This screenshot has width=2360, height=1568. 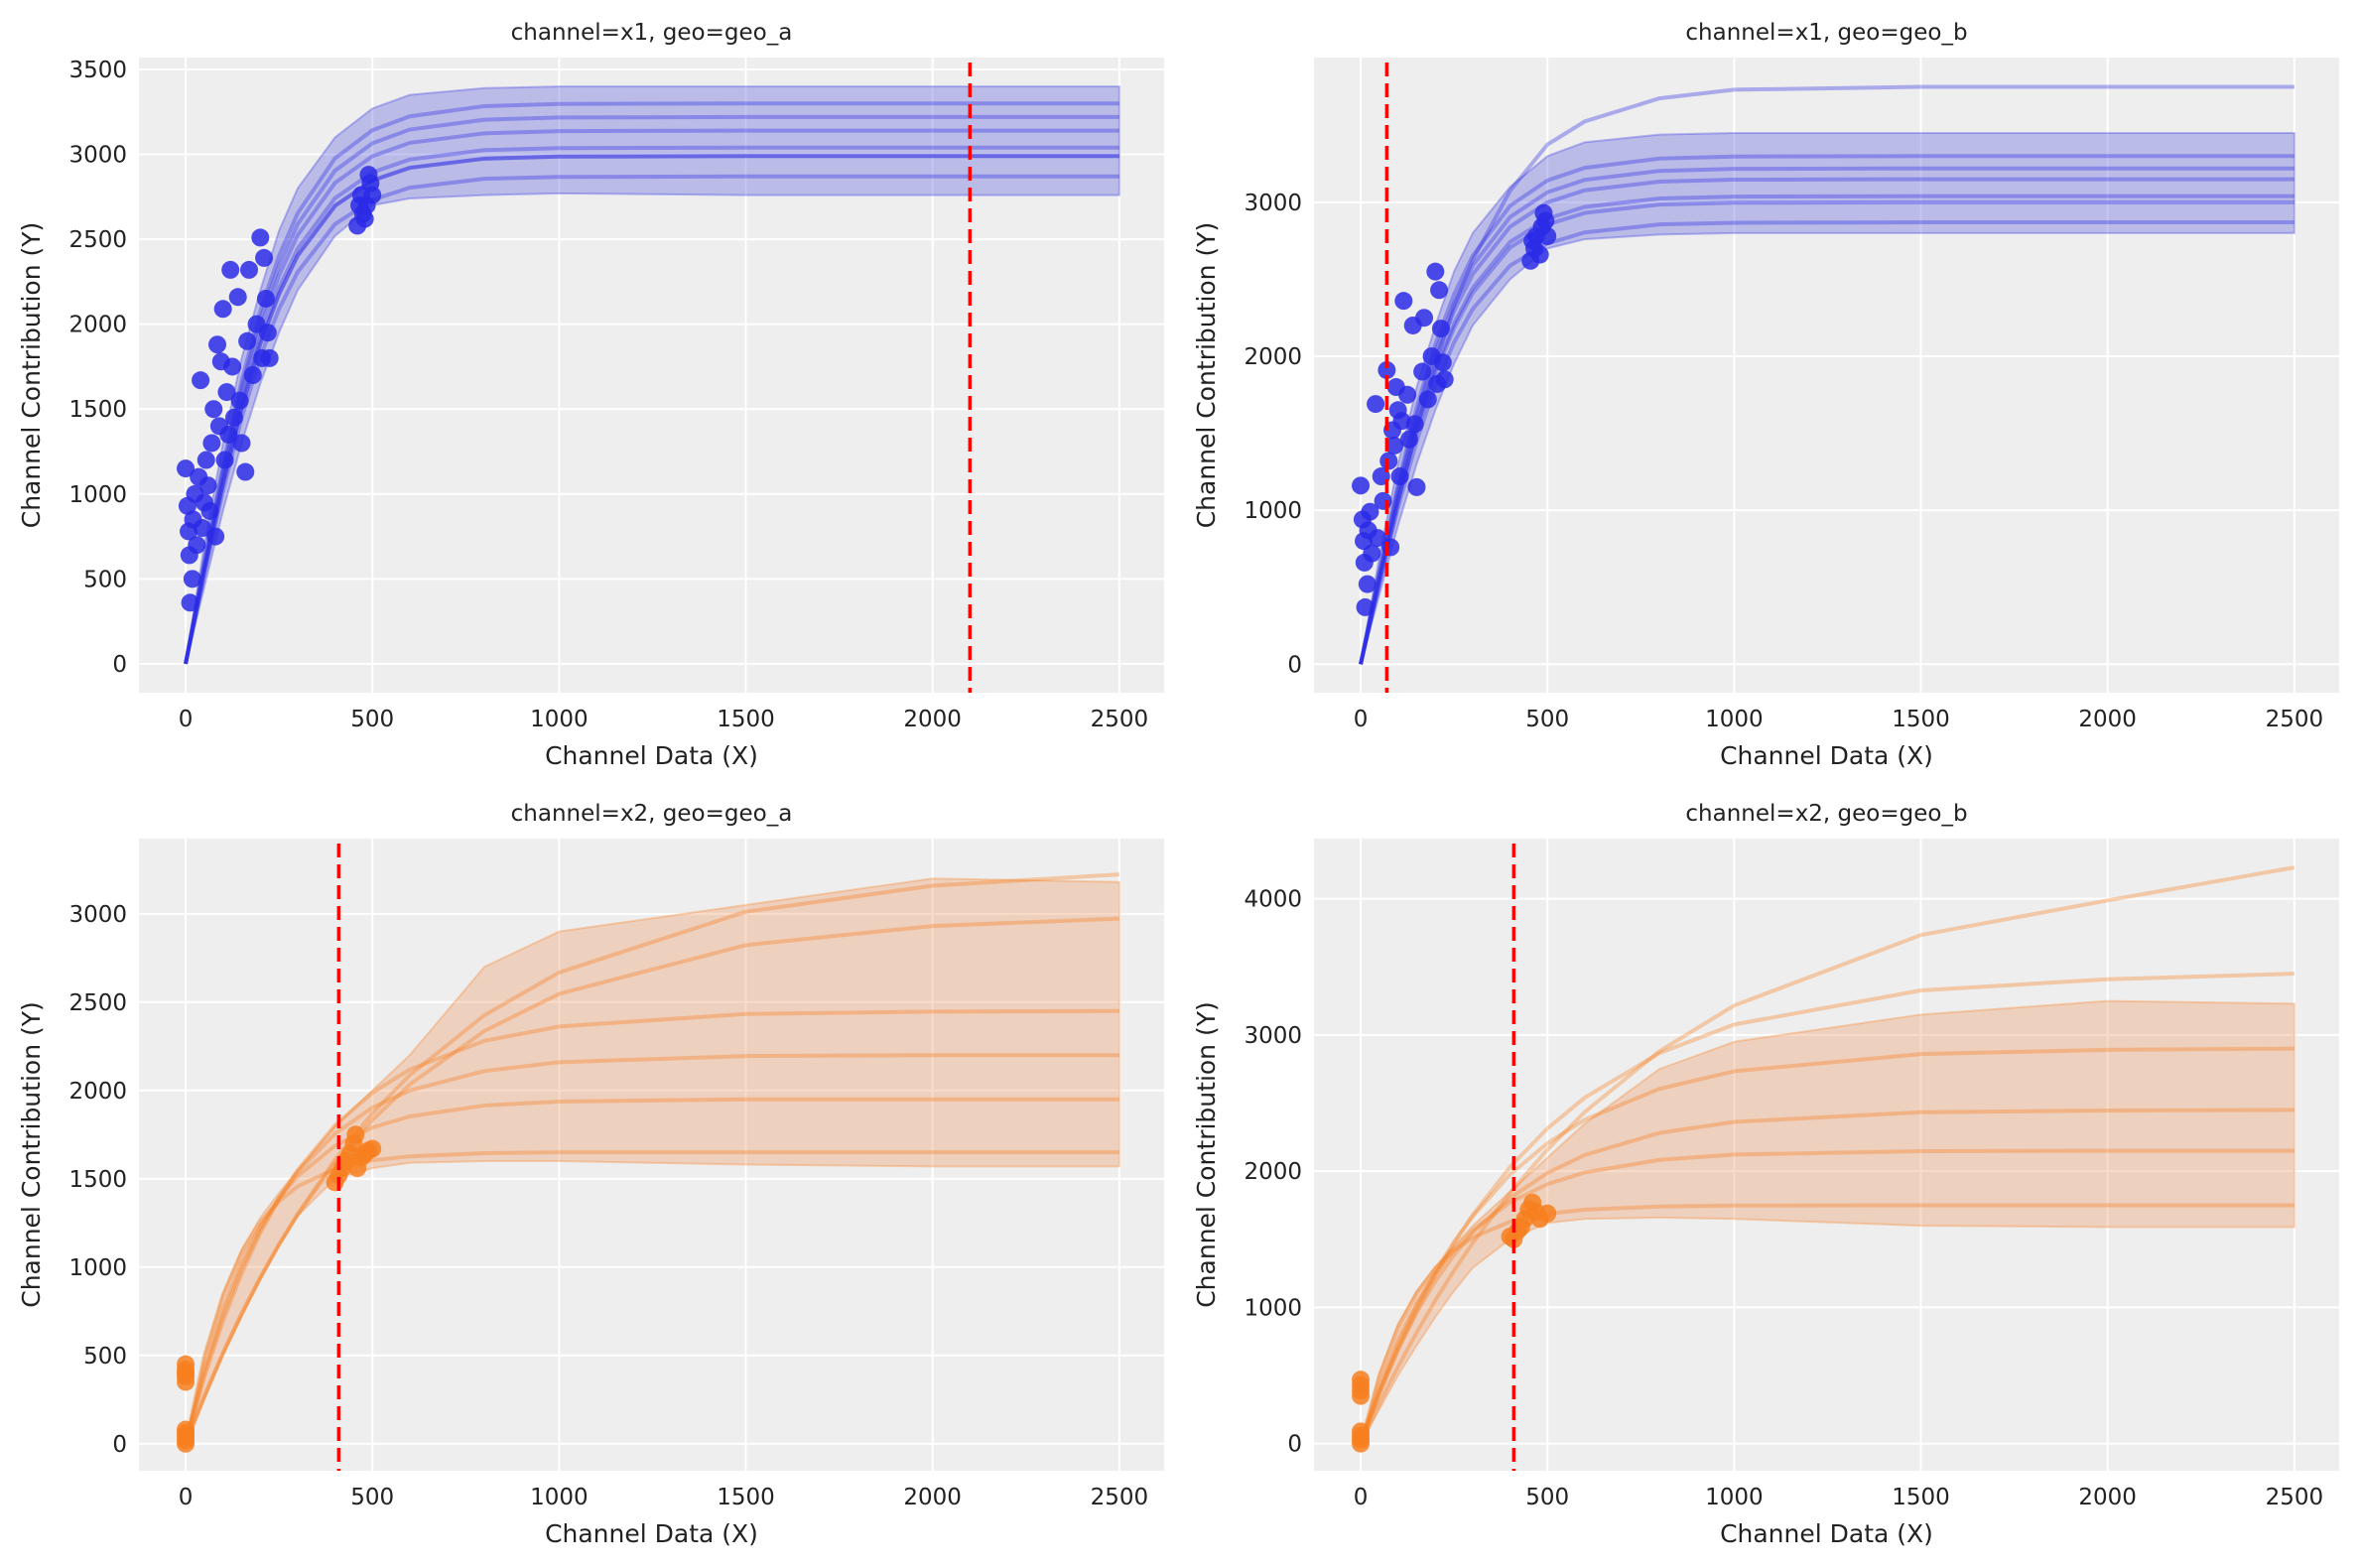 What do you see at coordinates (1273, 900) in the screenshot?
I see `y-tick-label: 4000` at bounding box center [1273, 900].